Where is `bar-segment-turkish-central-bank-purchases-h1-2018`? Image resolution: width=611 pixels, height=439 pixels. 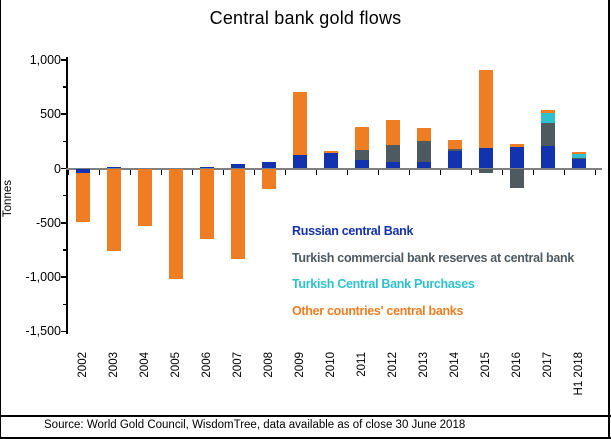
bar-segment-turkish-central-bank-purchases-h1-2018 is located at coordinates (579, 155).